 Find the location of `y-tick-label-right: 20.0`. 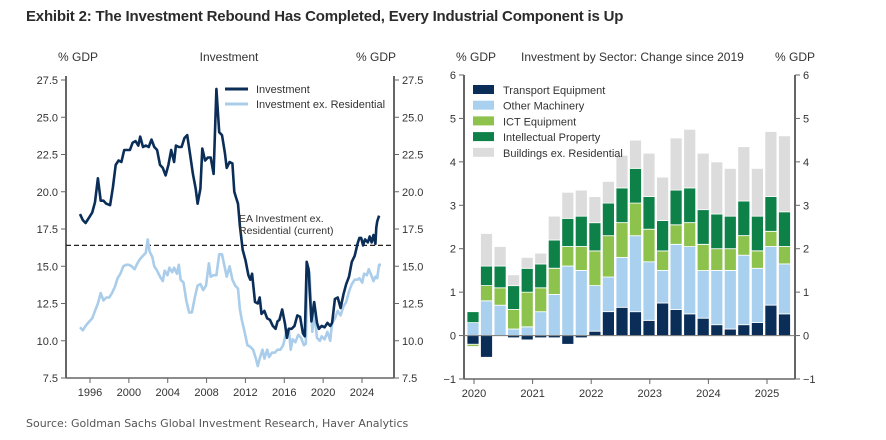

y-tick-label-right: 20.0 is located at coordinates (412, 193).